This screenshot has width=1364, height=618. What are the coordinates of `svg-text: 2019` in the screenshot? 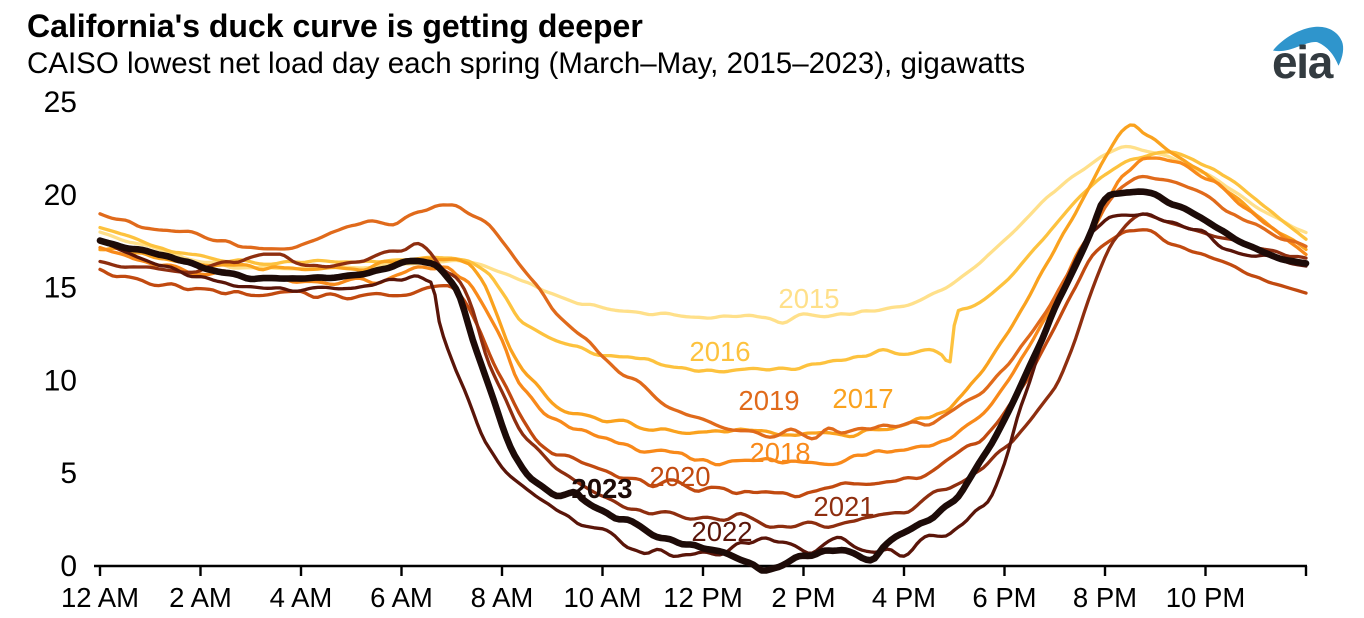 It's located at (768, 400).